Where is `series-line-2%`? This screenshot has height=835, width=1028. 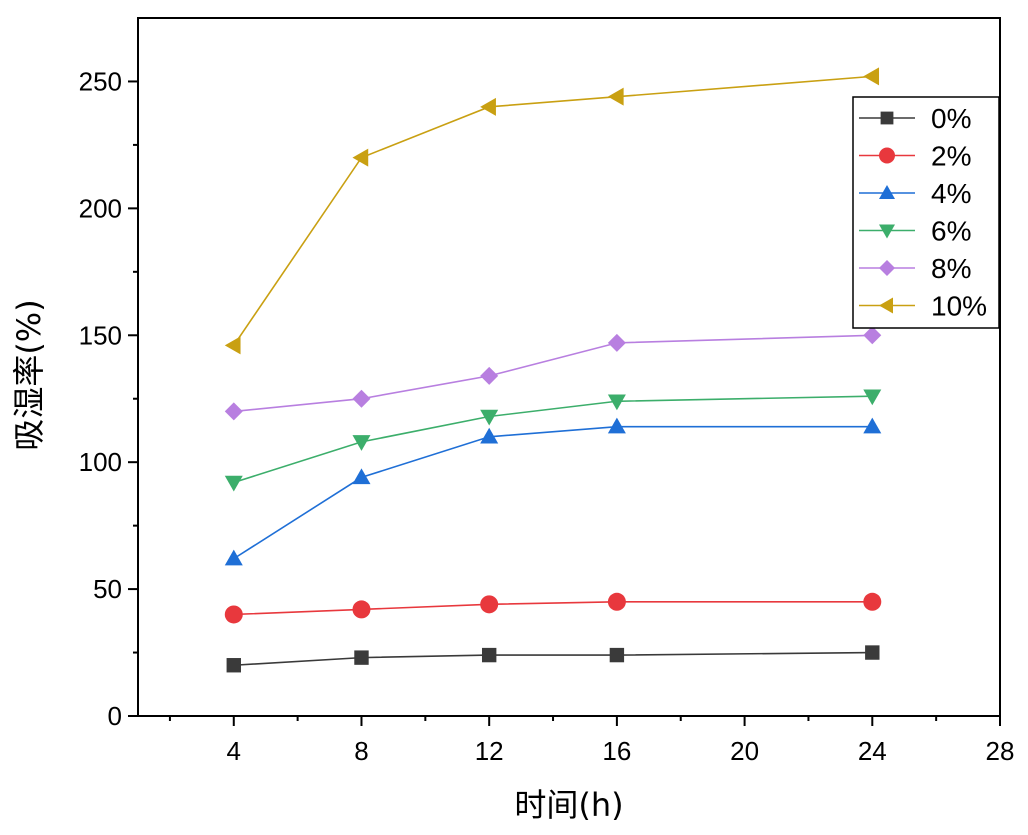
series-line-2% is located at coordinates (553, 608).